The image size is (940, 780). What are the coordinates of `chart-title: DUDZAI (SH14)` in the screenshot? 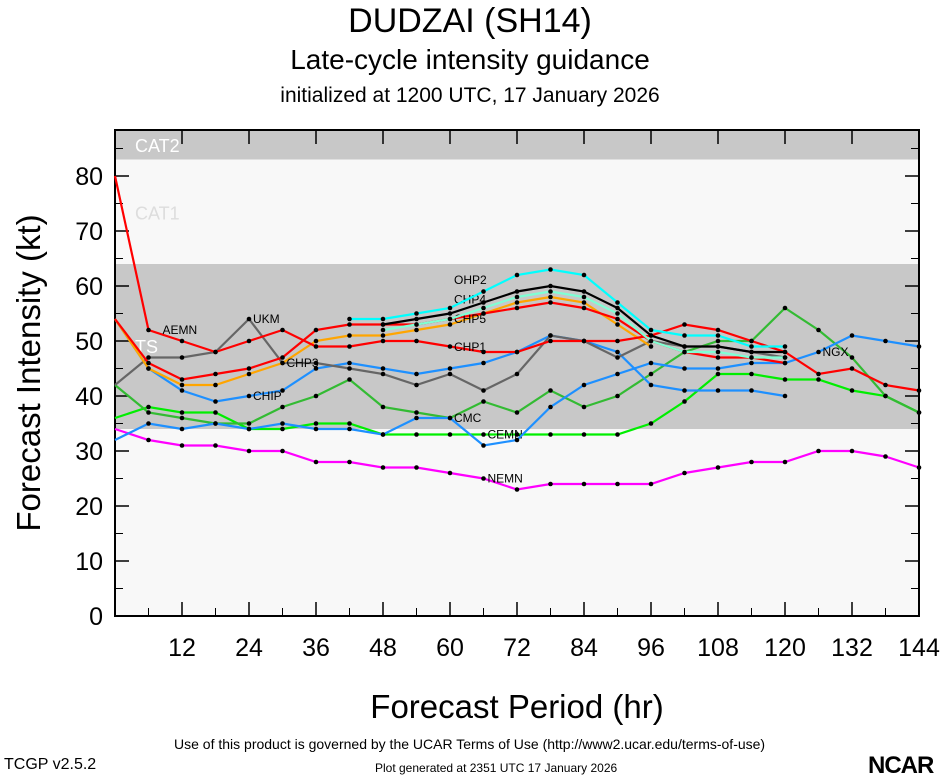 It's located at (470, 21).